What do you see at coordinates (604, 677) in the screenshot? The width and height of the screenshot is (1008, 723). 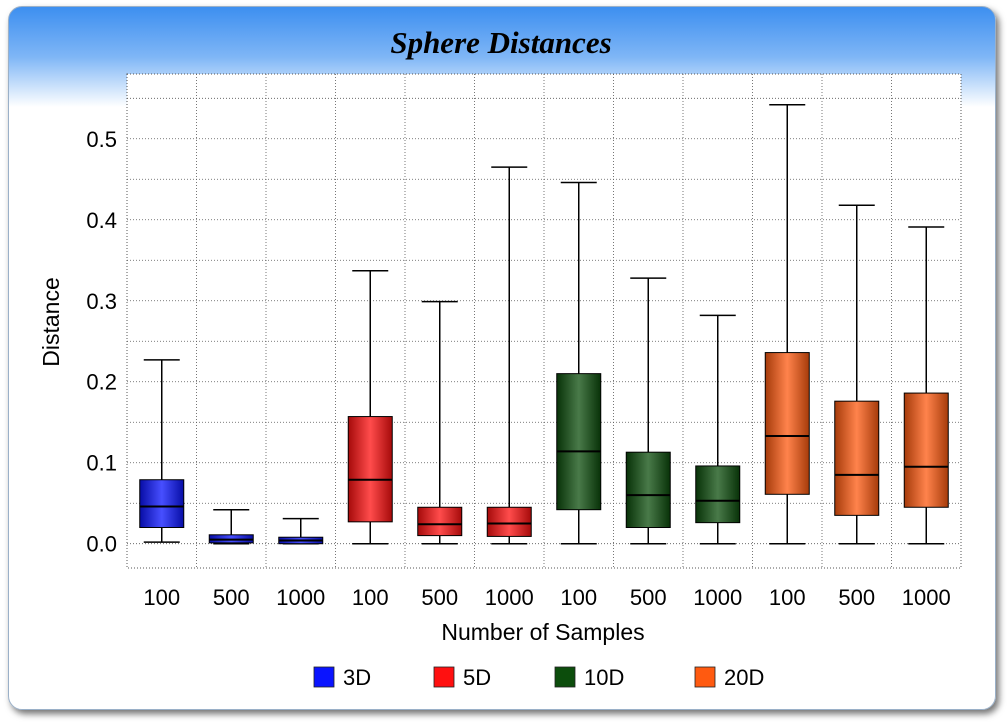 I see `legend-label-10D: 10D` at bounding box center [604, 677].